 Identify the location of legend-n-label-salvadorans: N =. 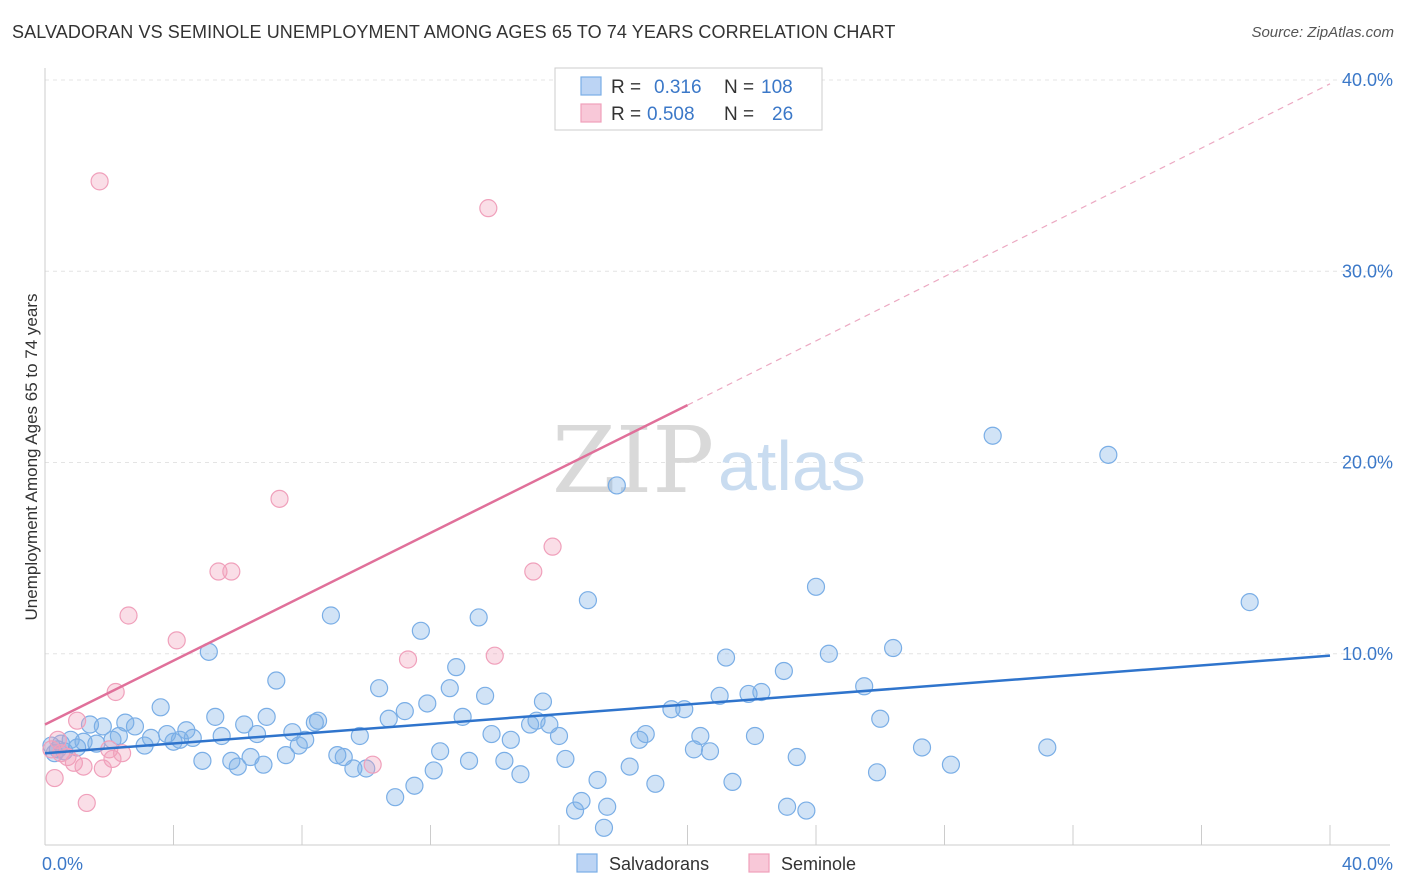
(739, 87).